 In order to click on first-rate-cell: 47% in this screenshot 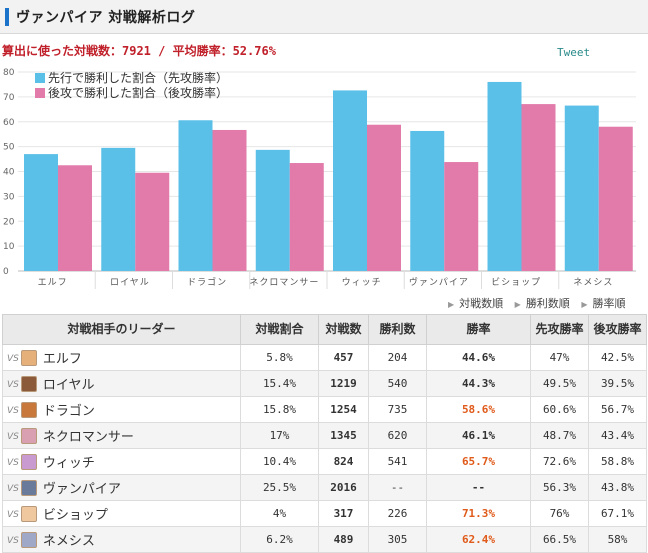, I will do `click(559, 357)`.